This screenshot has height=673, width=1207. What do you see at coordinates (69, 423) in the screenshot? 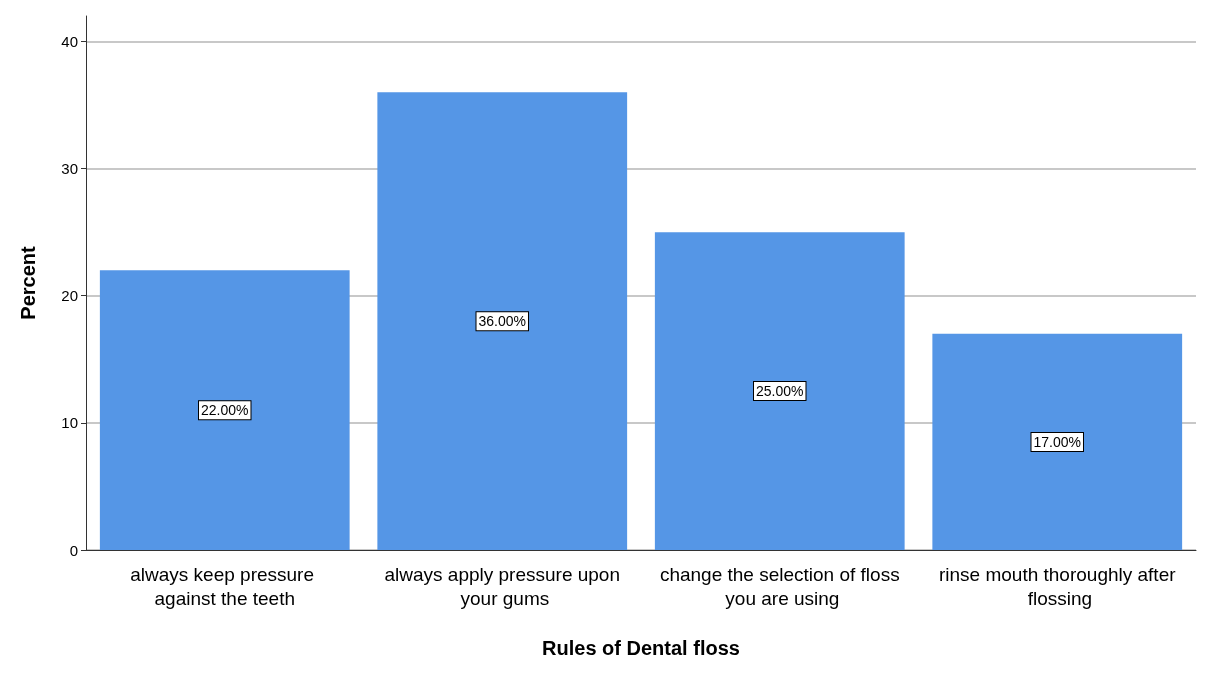
I see `y-tick-label: 10` at bounding box center [69, 423].